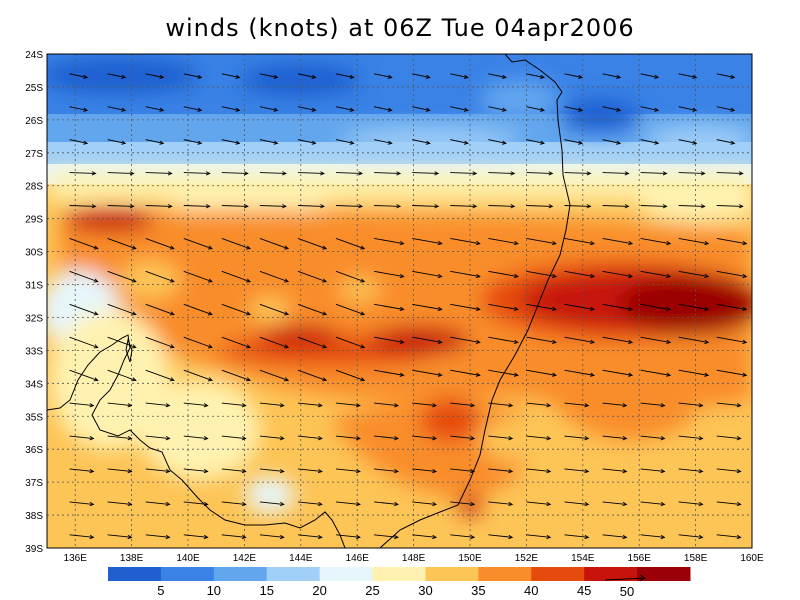 The image size is (800, 600). What do you see at coordinates (34, 516) in the screenshot?
I see `lat-tick-label: 38S` at bounding box center [34, 516].